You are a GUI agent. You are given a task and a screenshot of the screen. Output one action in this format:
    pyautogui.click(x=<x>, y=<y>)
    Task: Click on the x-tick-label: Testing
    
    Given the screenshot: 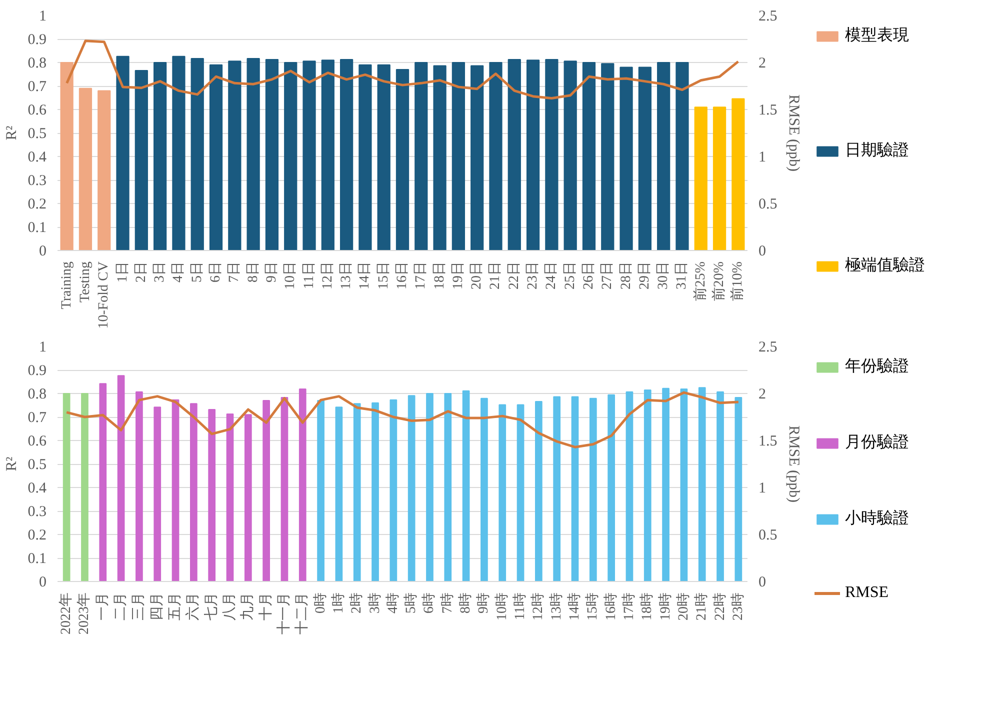 What is the action you would take?
    pyautogui.click(x=85, y=282)
    